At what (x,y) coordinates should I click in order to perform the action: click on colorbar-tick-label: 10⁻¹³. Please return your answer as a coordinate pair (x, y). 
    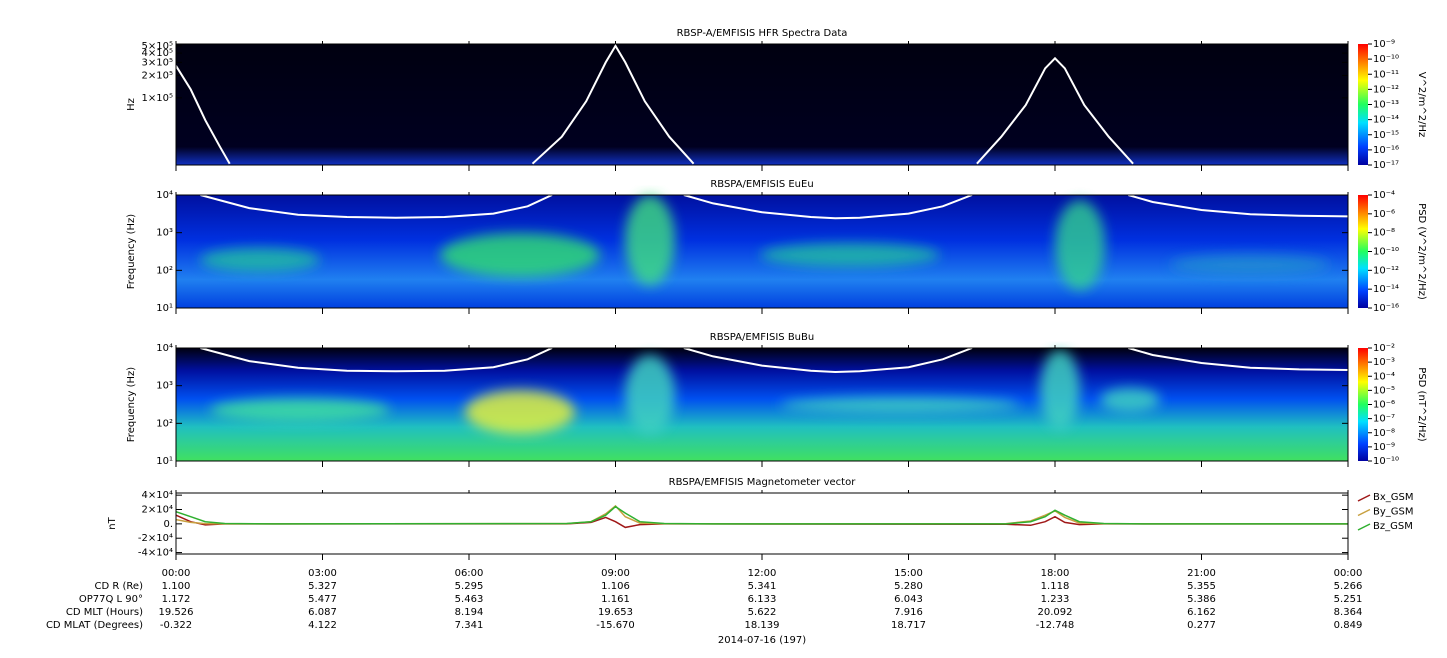
    Looking at the image, I should click on (1386, 105).